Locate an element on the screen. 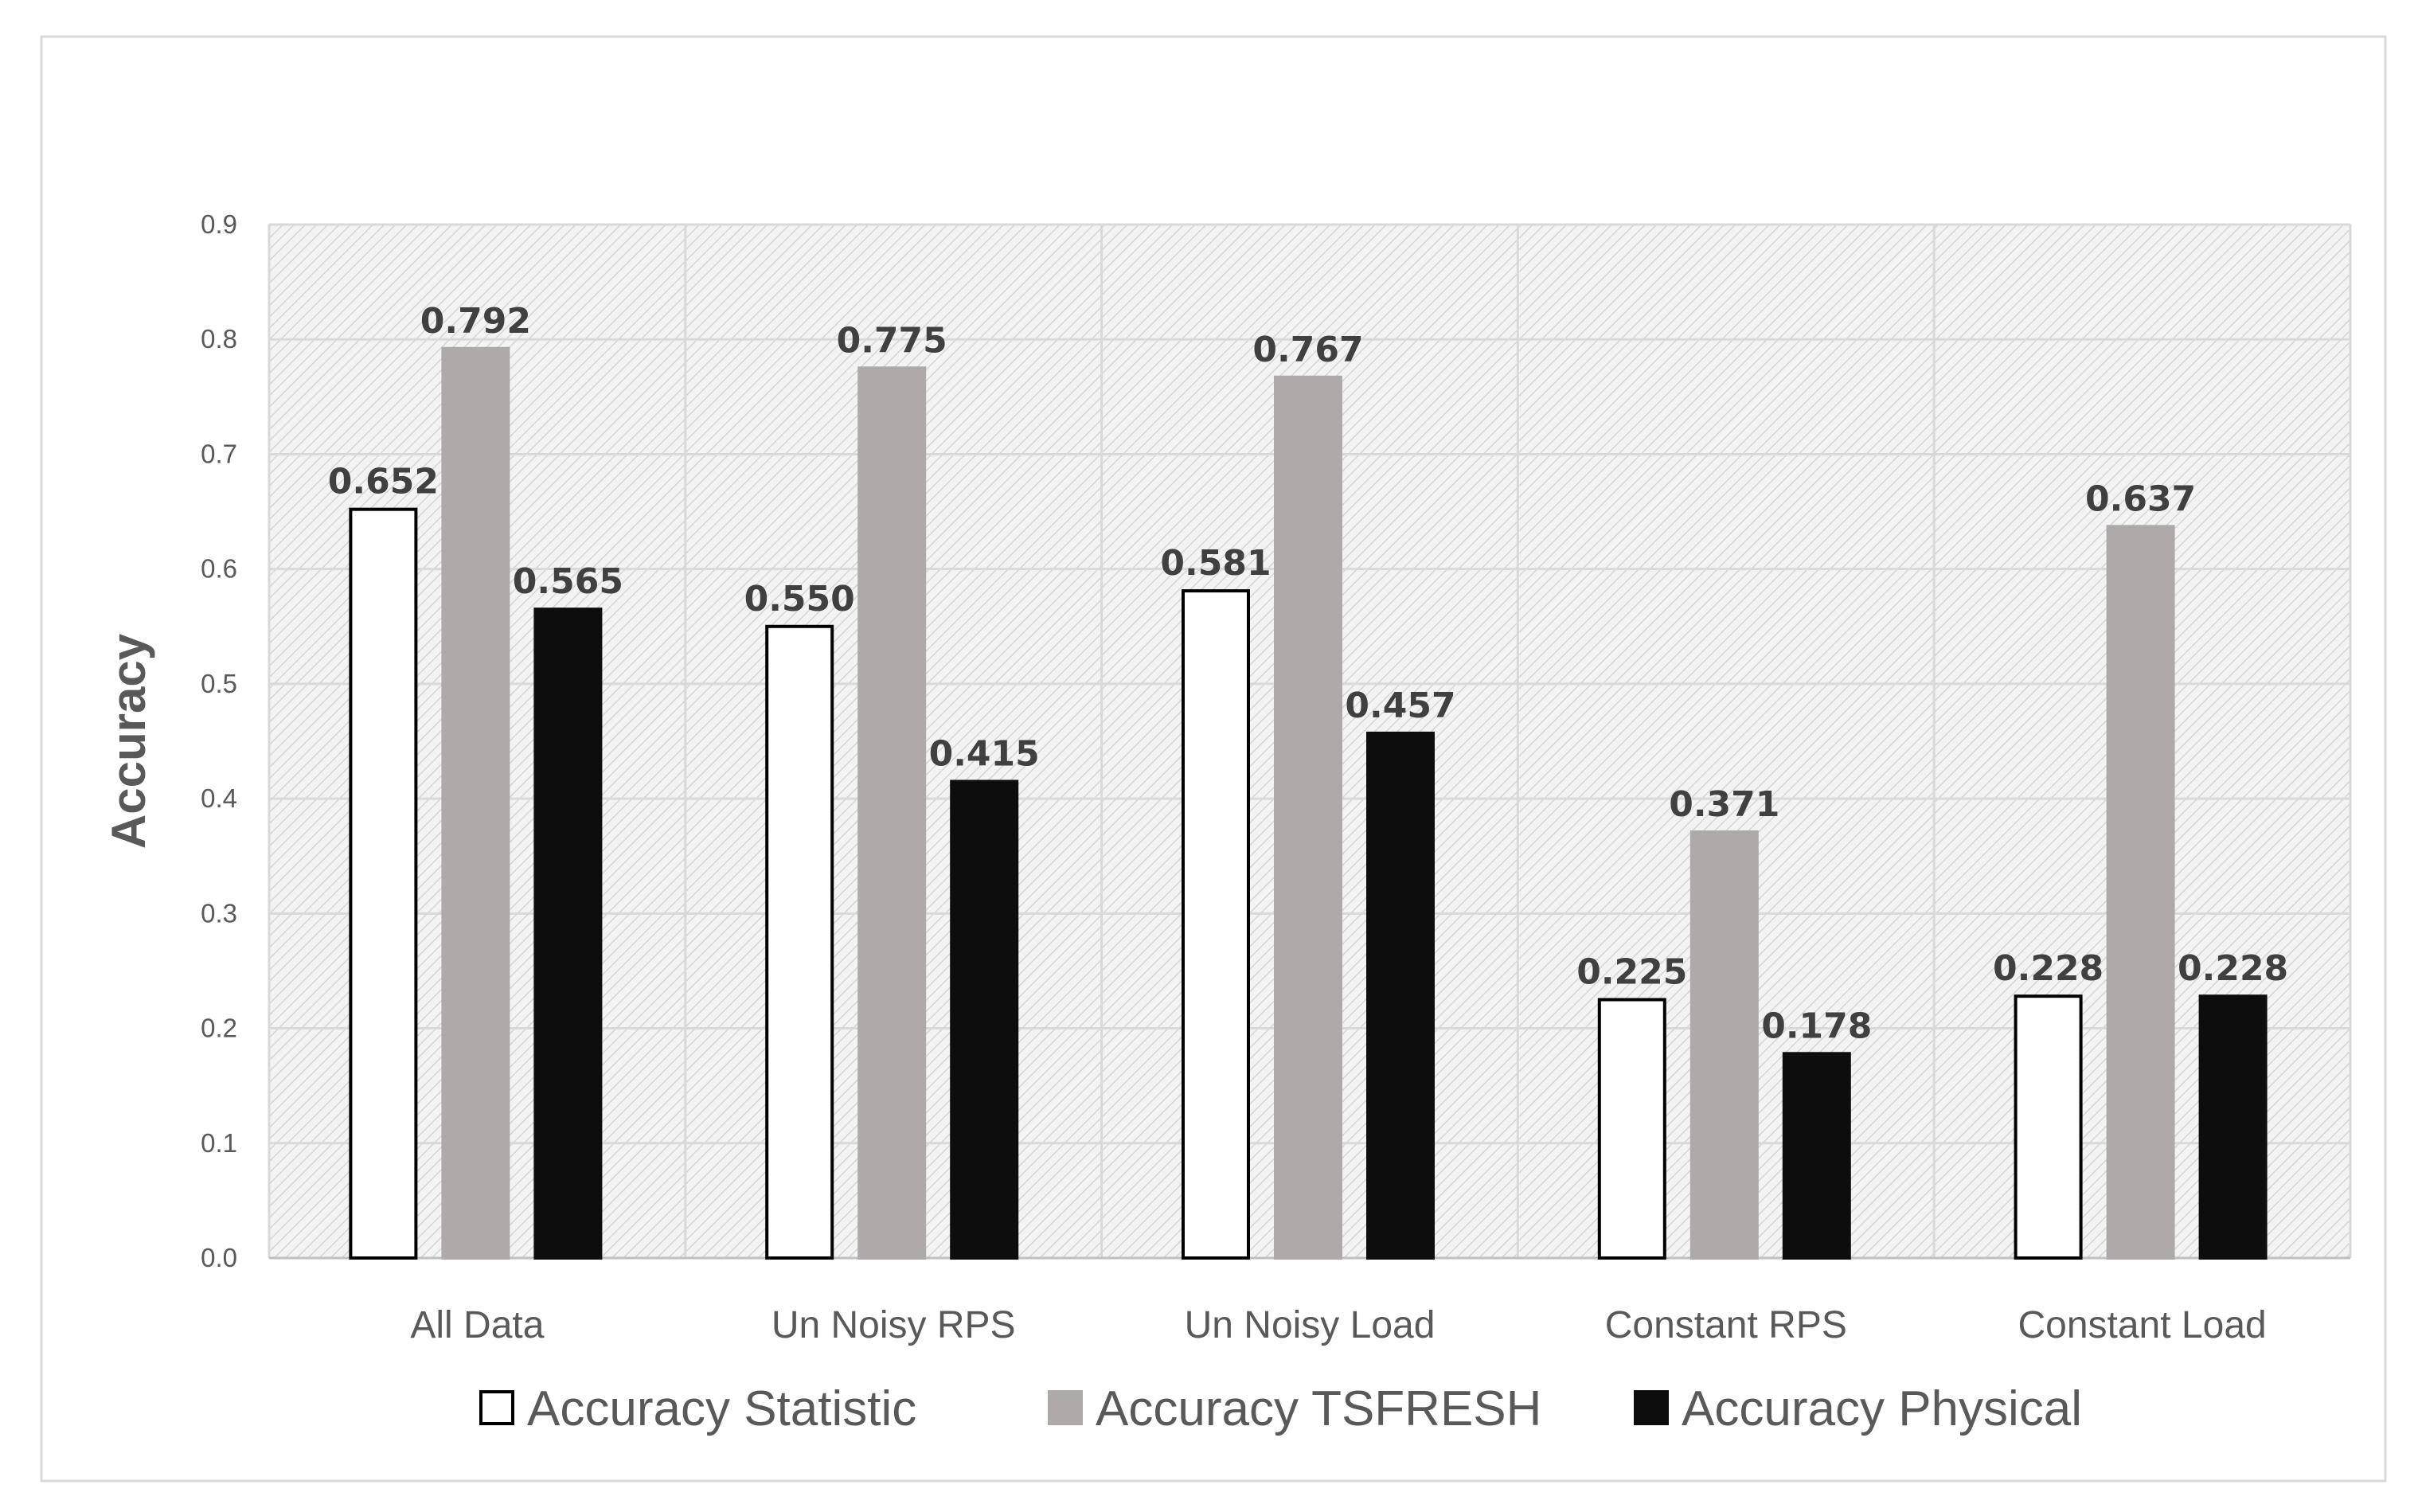 The image size is (2418, 1512). legend-label: Accuracy TSFRESH is located at coordinates (1318, 1408).